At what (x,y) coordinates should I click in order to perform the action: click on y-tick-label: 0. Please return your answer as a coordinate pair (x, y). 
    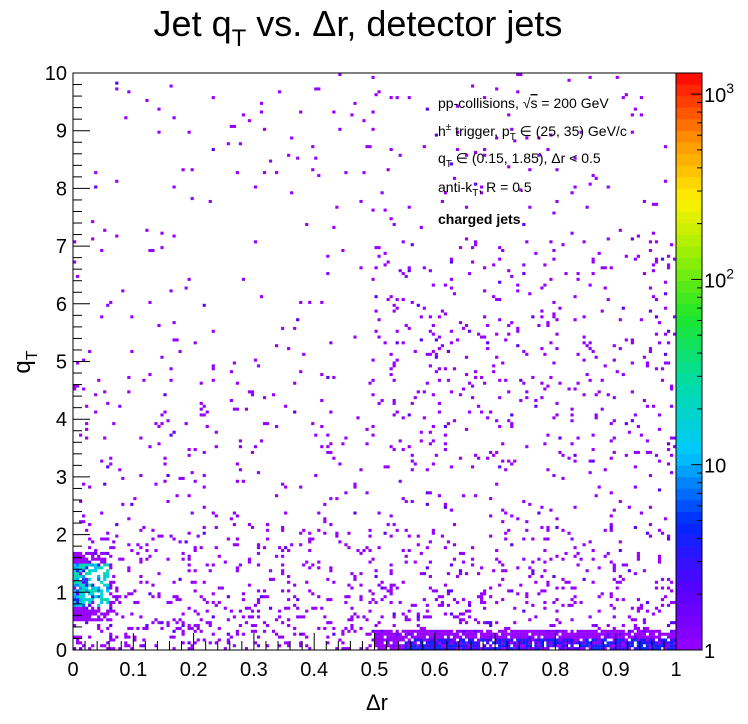
    Looking at the image, I should click on (61, 651).